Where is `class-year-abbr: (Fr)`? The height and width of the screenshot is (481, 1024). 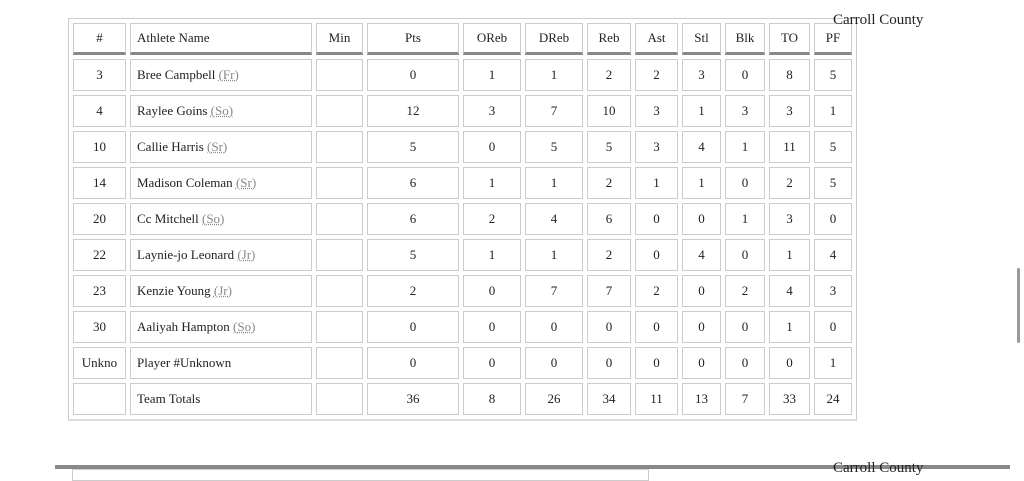
class-year-abbr: (Fr) is located at coordinates (229, 74).